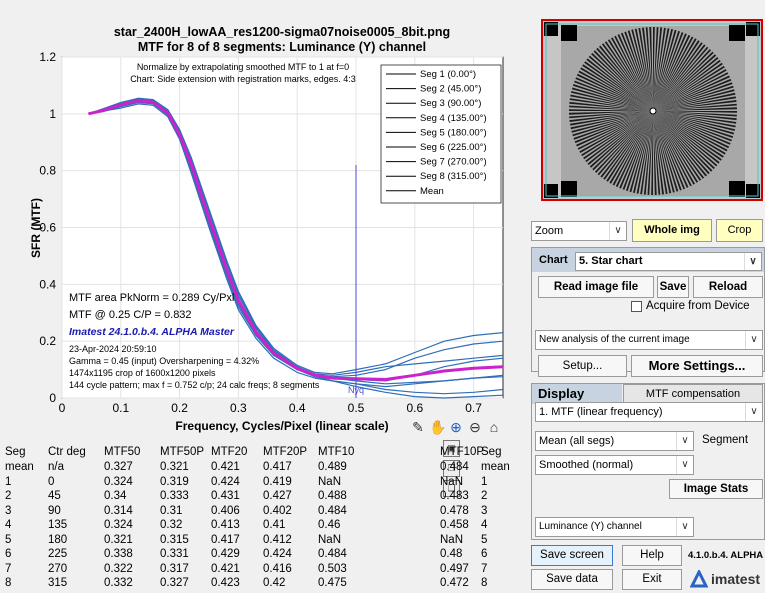 This screenshot has height=593, width=765. I want to click on smoothing-select: Smoothed (normal) ∨, so click(614, 465).